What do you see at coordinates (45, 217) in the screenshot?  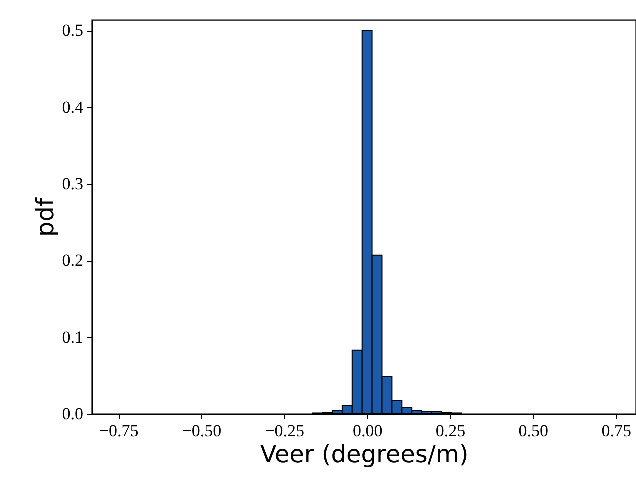 I see `y-axis-title: pdf` at bounding box center [45, 217].